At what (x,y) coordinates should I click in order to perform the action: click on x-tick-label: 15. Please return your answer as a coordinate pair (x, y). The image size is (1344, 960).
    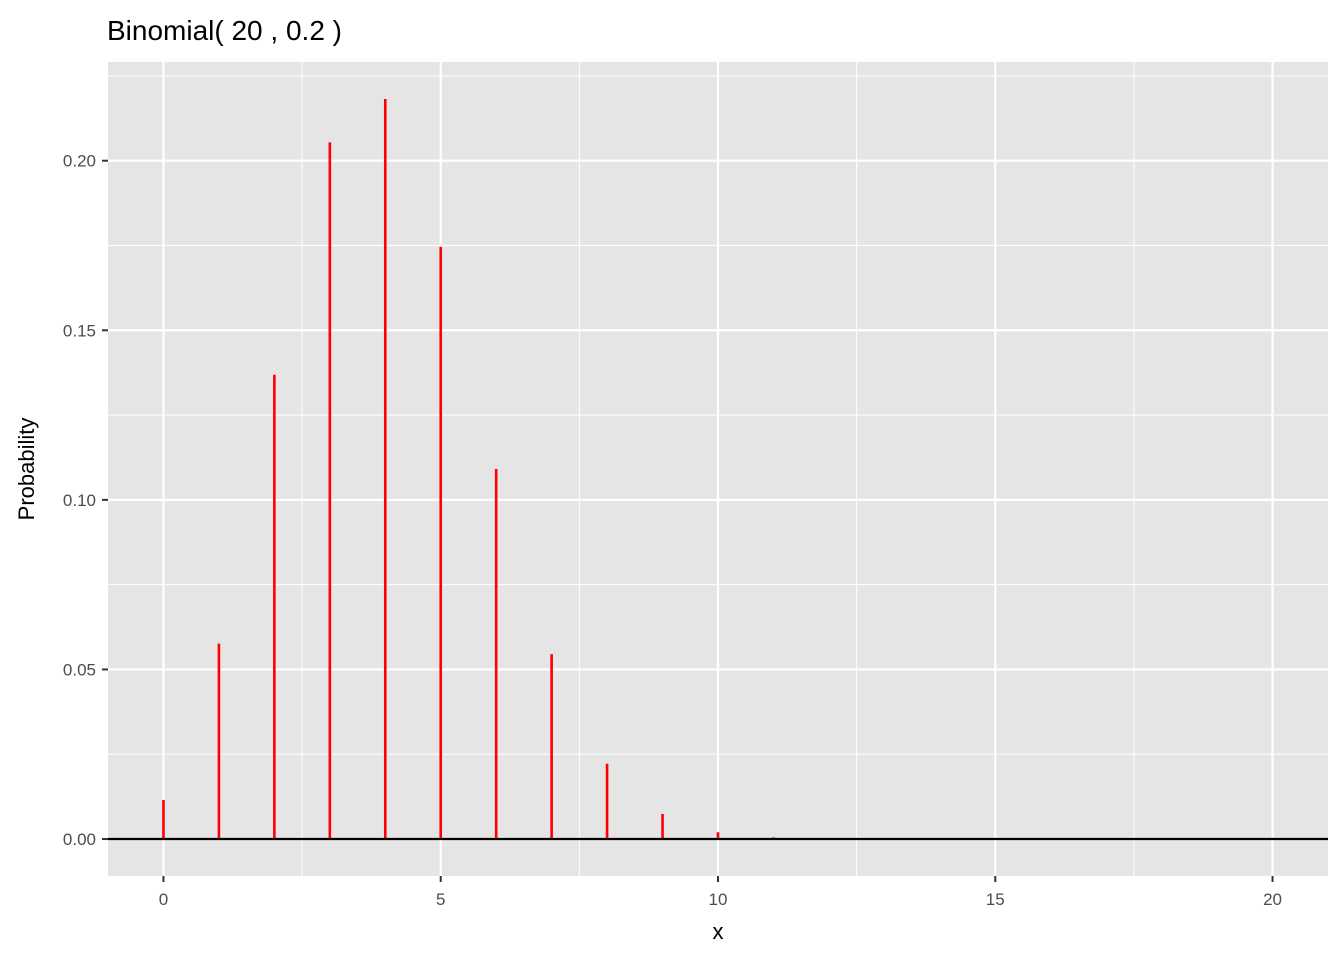
    Looking at the image, I should click on (995, 899).